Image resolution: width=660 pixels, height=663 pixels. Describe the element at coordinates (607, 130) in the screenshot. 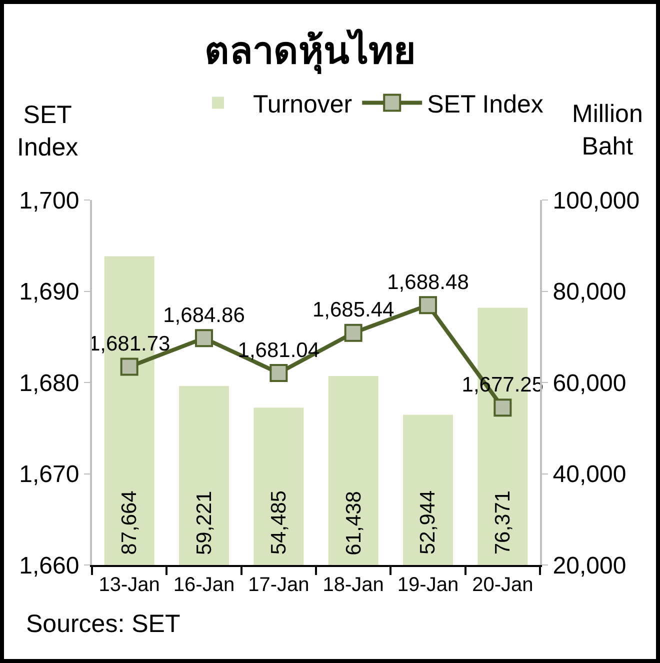

I see `y2-axis-title: Million Baht` at that location.